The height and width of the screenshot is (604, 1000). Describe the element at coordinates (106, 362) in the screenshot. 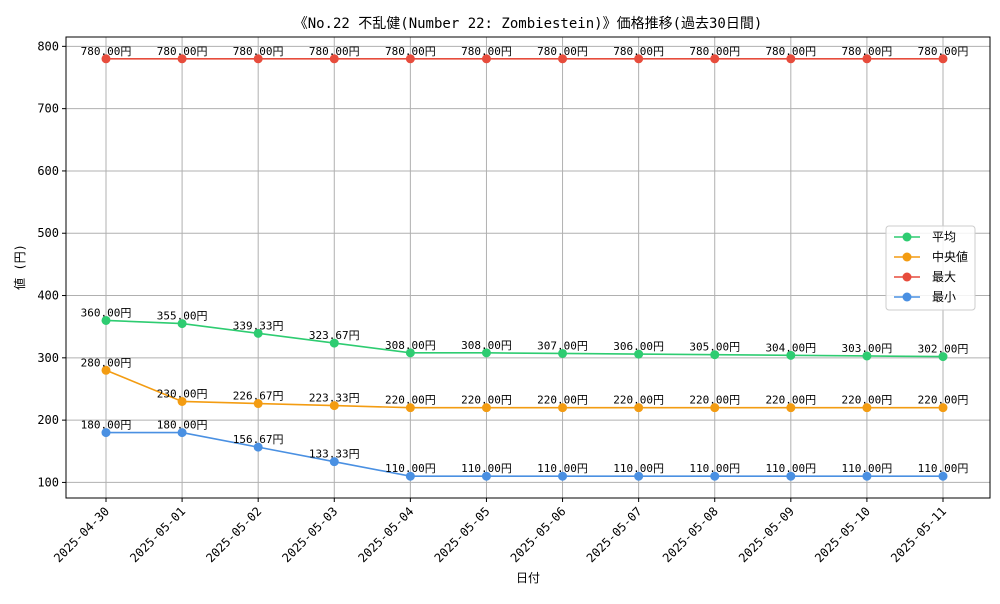

I see `data-label: 280.00円` at that location.